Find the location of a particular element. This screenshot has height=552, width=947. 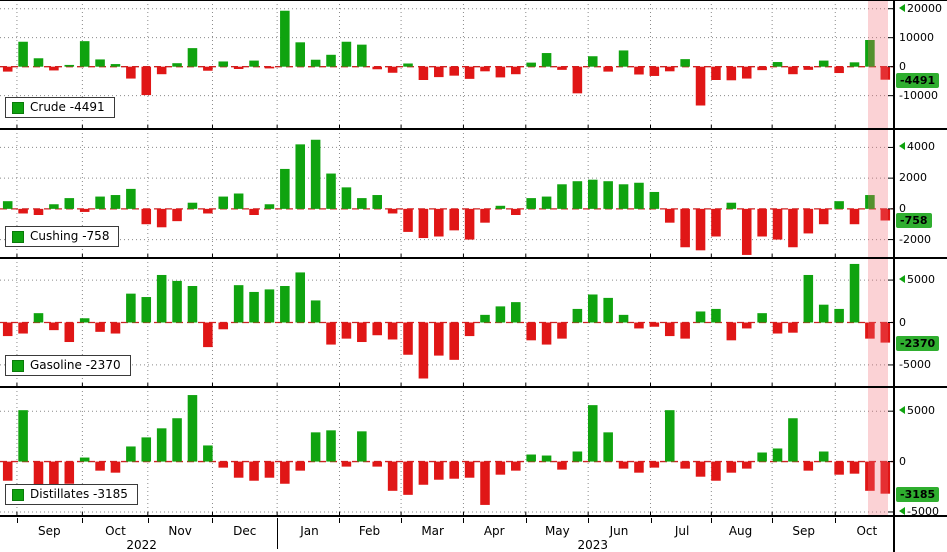

legend-label: Crude -4491 is located at coordinates (67, 107).